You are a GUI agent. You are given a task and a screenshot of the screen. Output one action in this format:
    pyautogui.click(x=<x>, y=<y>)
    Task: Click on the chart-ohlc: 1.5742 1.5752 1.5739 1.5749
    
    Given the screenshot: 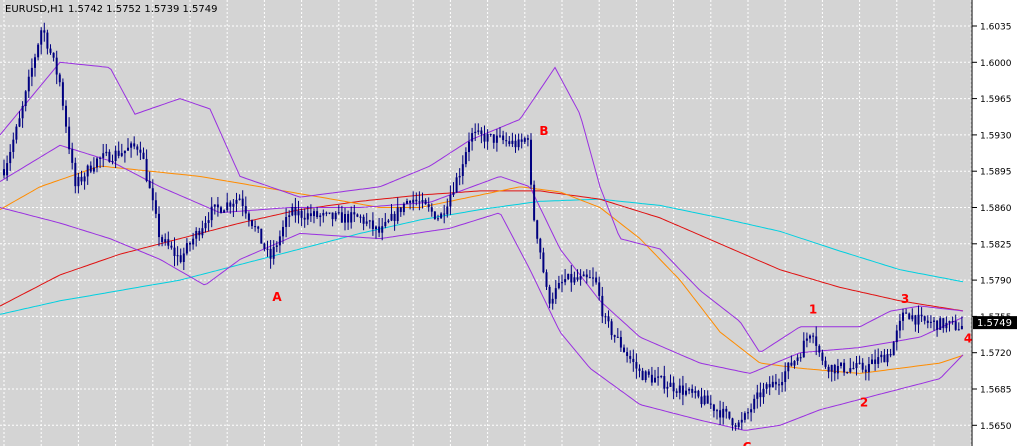 What is the action you would take?
    pyautogui.click(x=143, y=9)
    